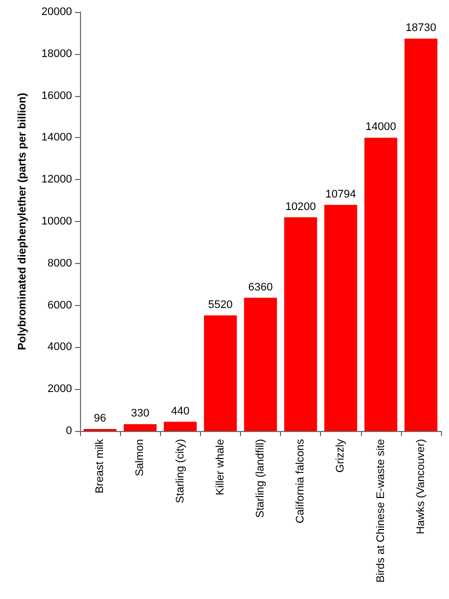 The width and height of the screenshot is (449, 599). I want to click on y-tick-label: 8000, so click(60, 263).